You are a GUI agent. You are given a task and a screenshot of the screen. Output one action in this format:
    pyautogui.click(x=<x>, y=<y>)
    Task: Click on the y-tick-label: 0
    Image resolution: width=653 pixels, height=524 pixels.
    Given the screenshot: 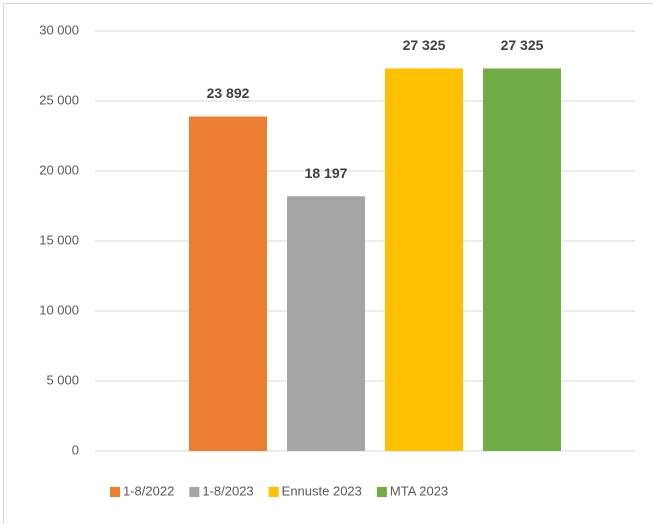 What is the action you would take?
    pyautogui.click(x=75, y=449)
    